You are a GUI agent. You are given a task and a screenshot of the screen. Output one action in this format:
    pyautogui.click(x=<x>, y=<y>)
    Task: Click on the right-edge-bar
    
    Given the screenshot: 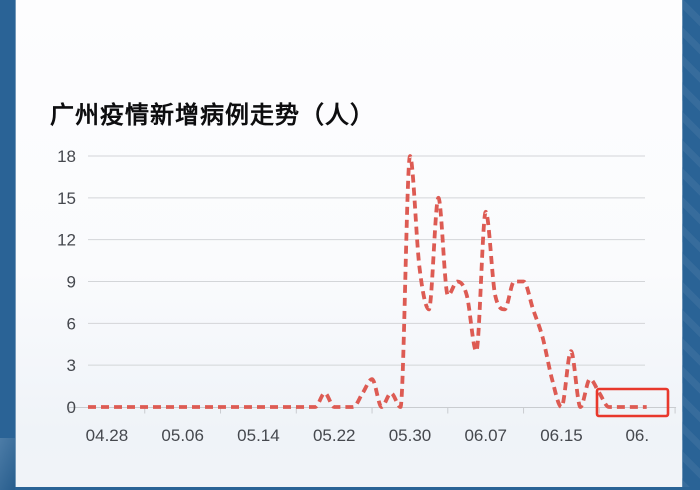 What is the action you would take?
    pyautogui.click(x=691, y=245)
    